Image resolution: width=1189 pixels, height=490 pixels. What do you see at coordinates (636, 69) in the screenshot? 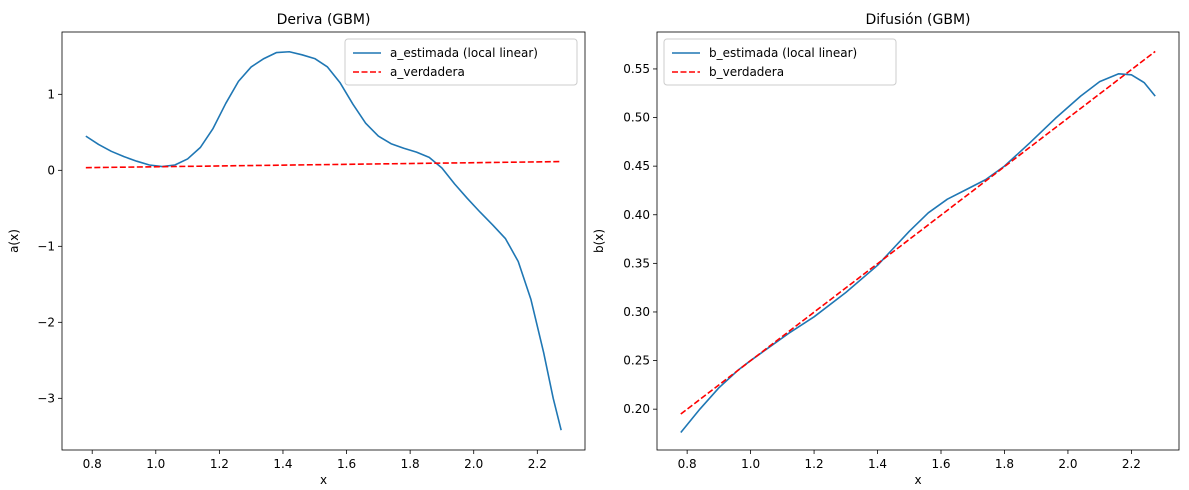
I see `y-tick-label: 0.55` at bounding box center [636, 69].